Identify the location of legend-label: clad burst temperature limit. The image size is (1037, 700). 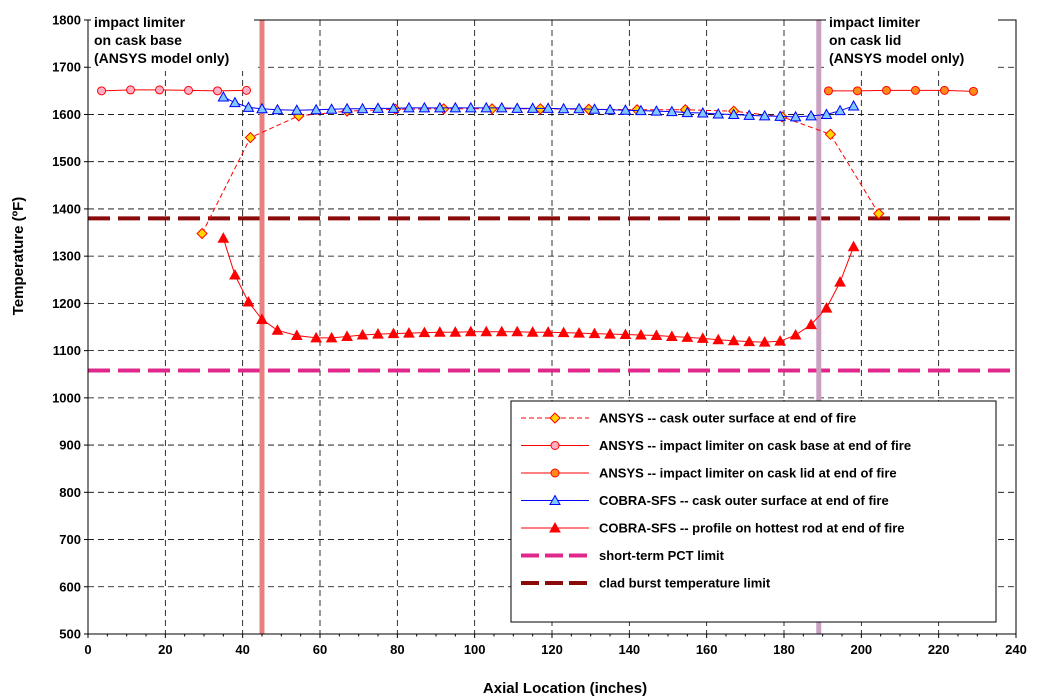
(685, 583).